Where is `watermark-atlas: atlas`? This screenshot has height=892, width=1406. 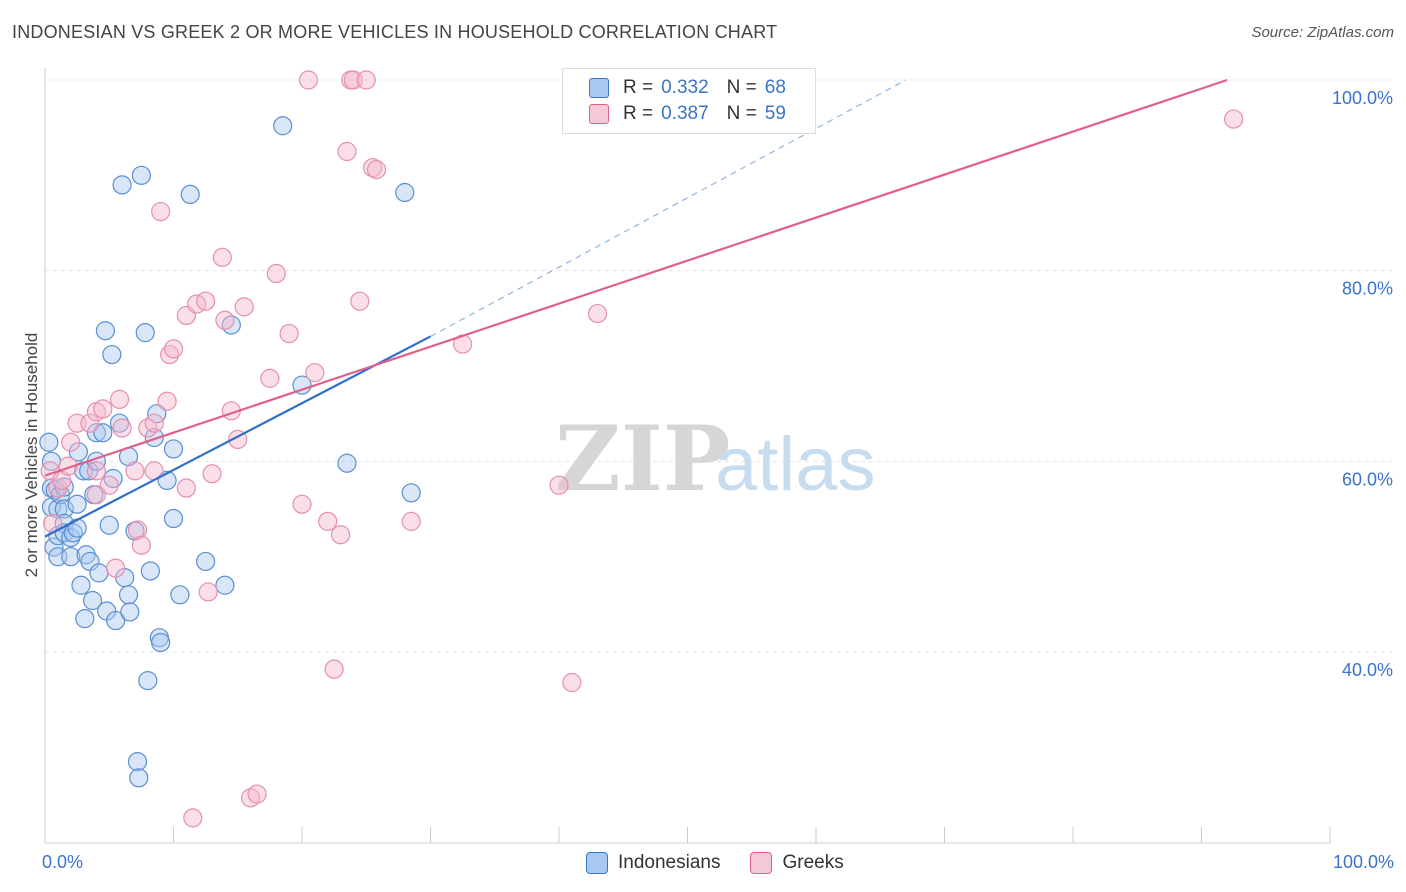 watermark-atlas: atlas is located at coordinates (795, 464).